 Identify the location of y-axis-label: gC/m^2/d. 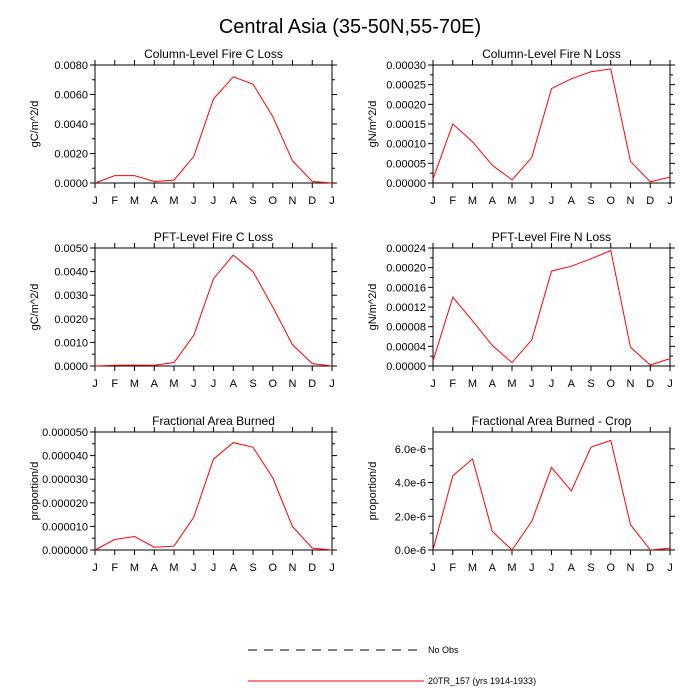
(35, 124).